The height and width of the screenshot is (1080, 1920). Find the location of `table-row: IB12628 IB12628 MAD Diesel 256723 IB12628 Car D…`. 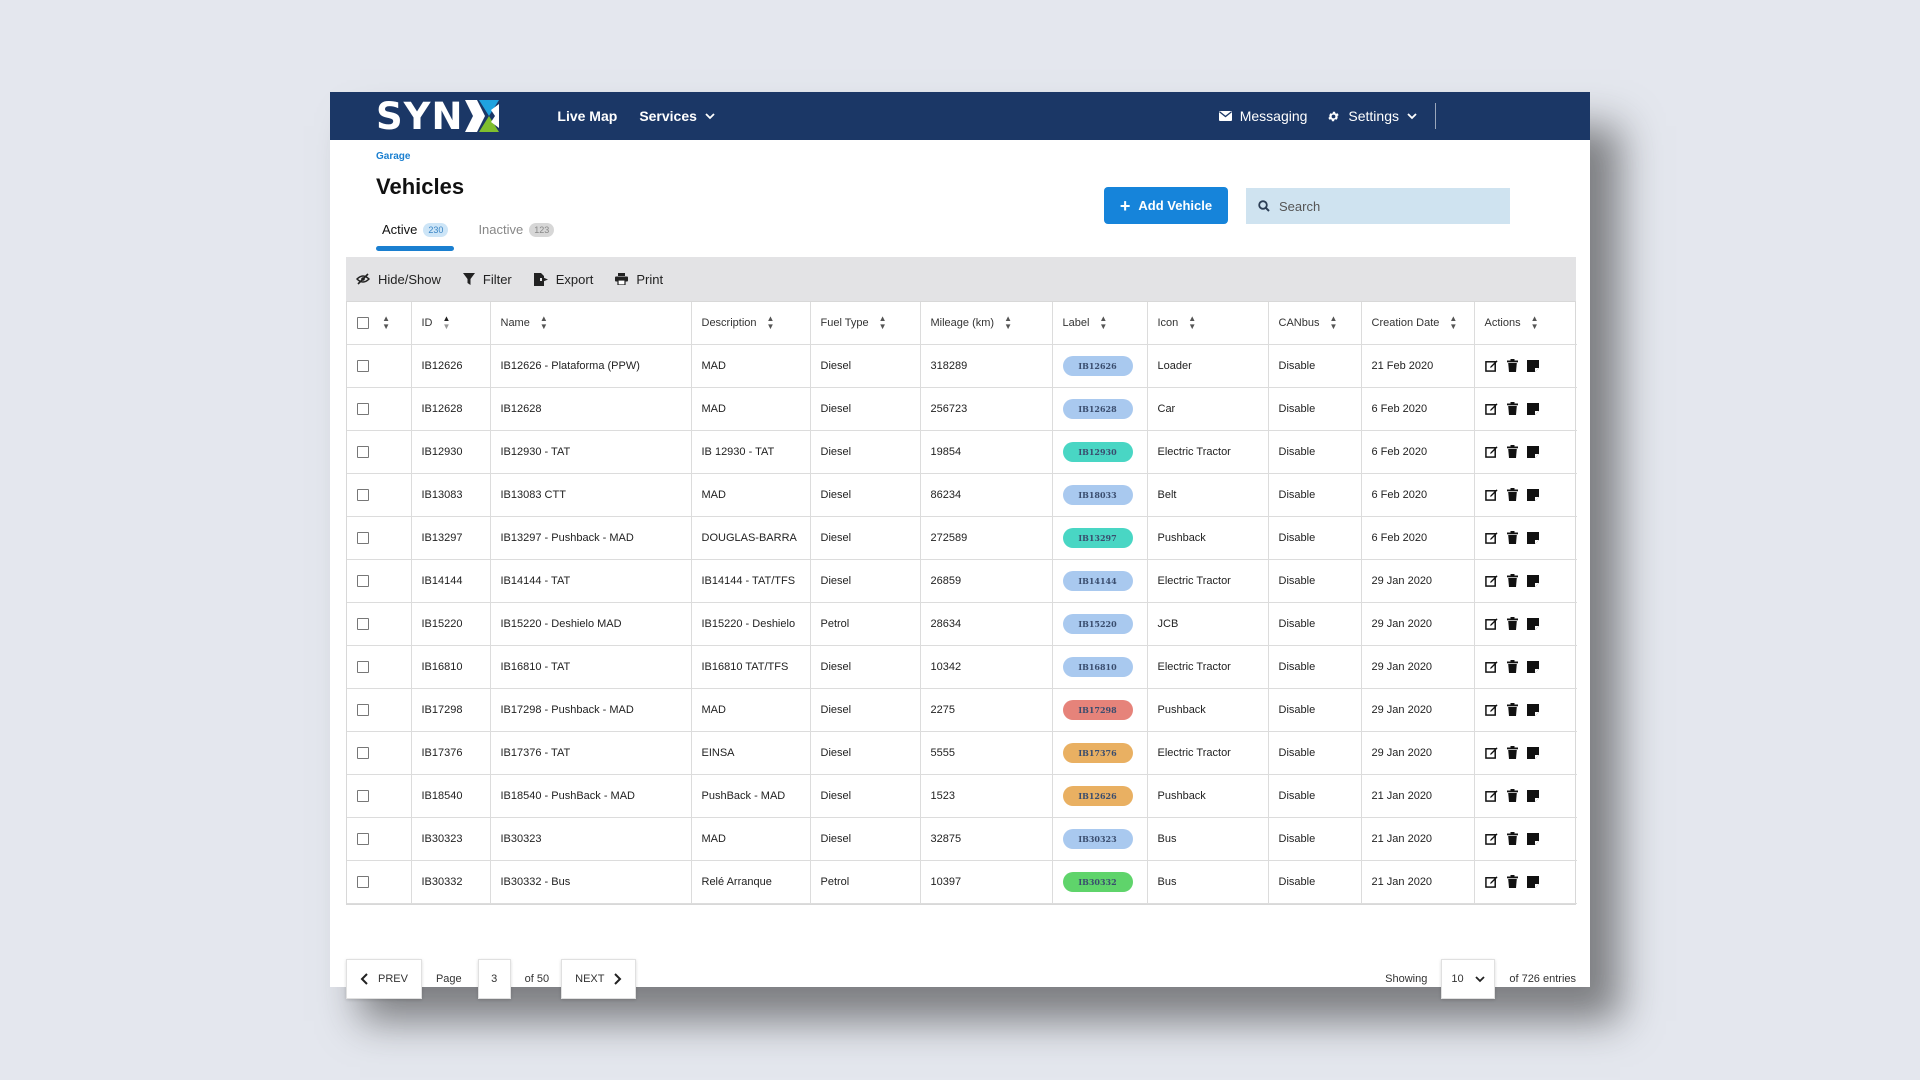

table-row: IB12628 IB12628 MAD Diesel 256723 IB12628 Car D… is located at coordinates (962, 409).